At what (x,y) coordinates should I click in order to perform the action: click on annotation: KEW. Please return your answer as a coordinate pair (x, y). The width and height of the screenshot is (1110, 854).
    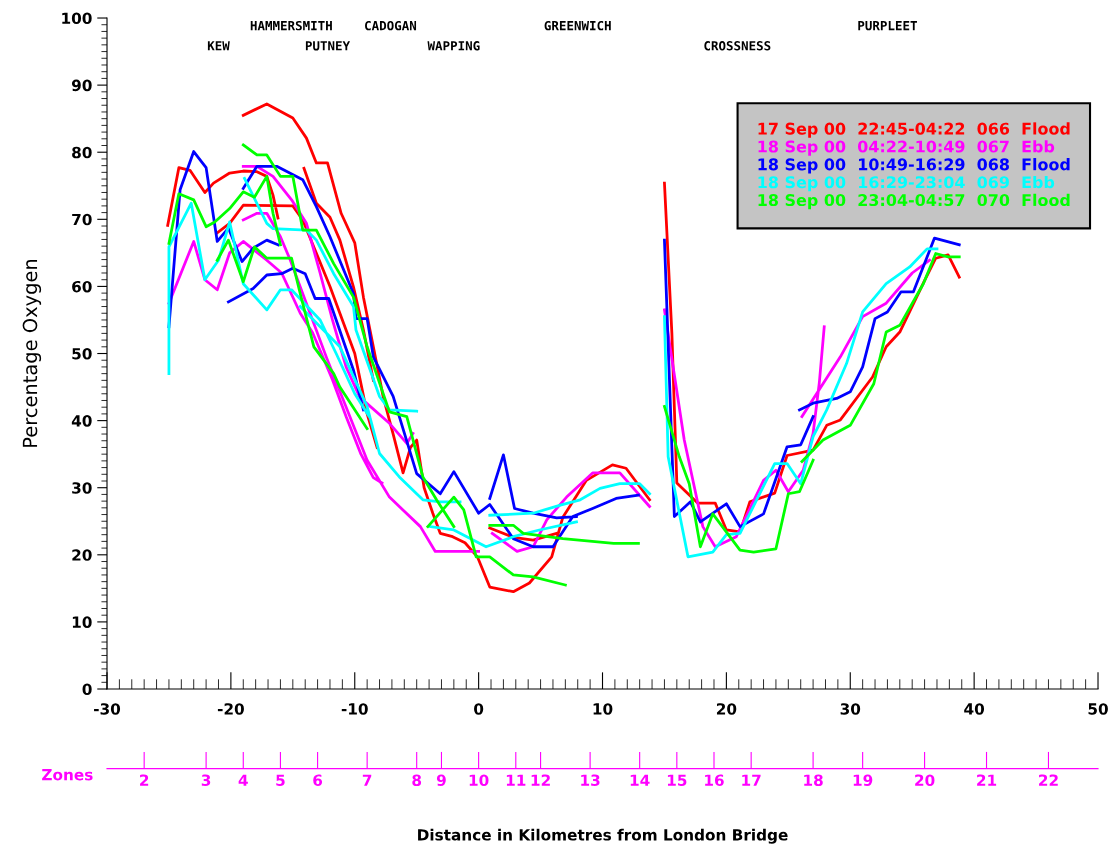
    Looking at the image, I should click on (218, 46).